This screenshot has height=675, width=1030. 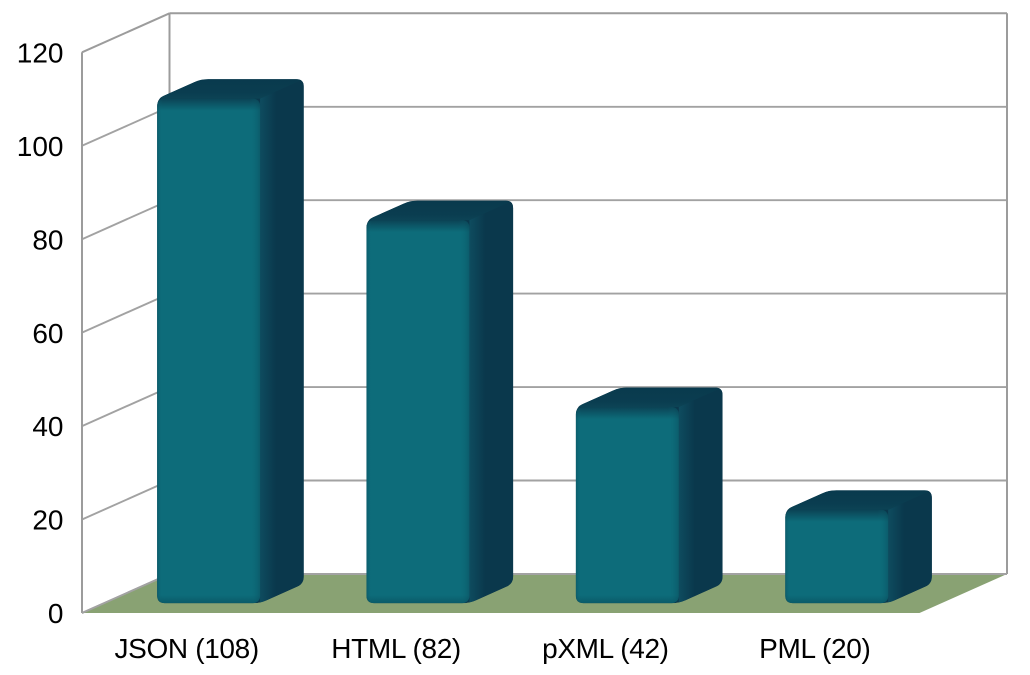 I want to click on svg-text: JSON (108), so click(x=187, y=648).